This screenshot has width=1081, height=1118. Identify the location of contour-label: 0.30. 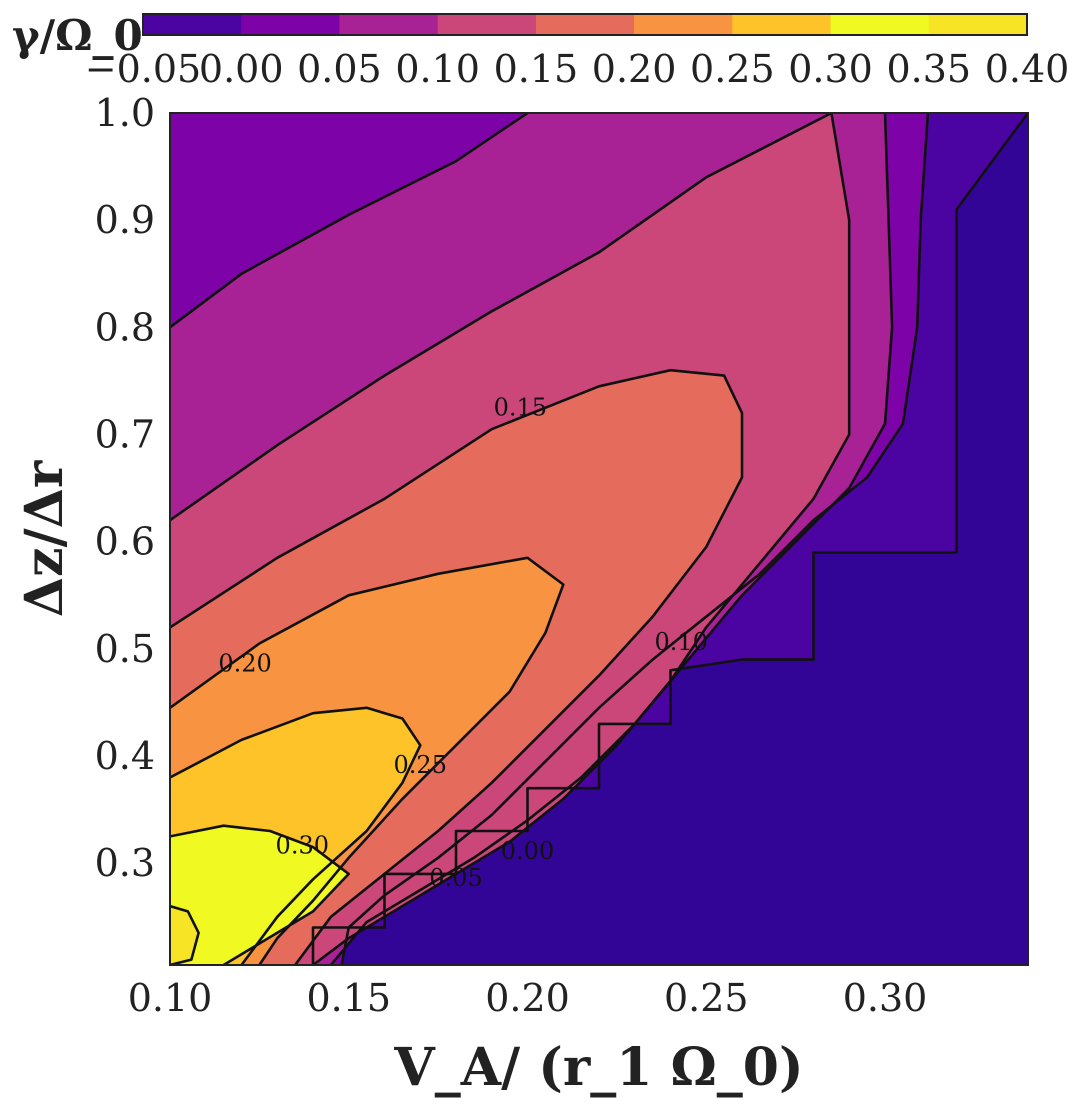
(302, 846).